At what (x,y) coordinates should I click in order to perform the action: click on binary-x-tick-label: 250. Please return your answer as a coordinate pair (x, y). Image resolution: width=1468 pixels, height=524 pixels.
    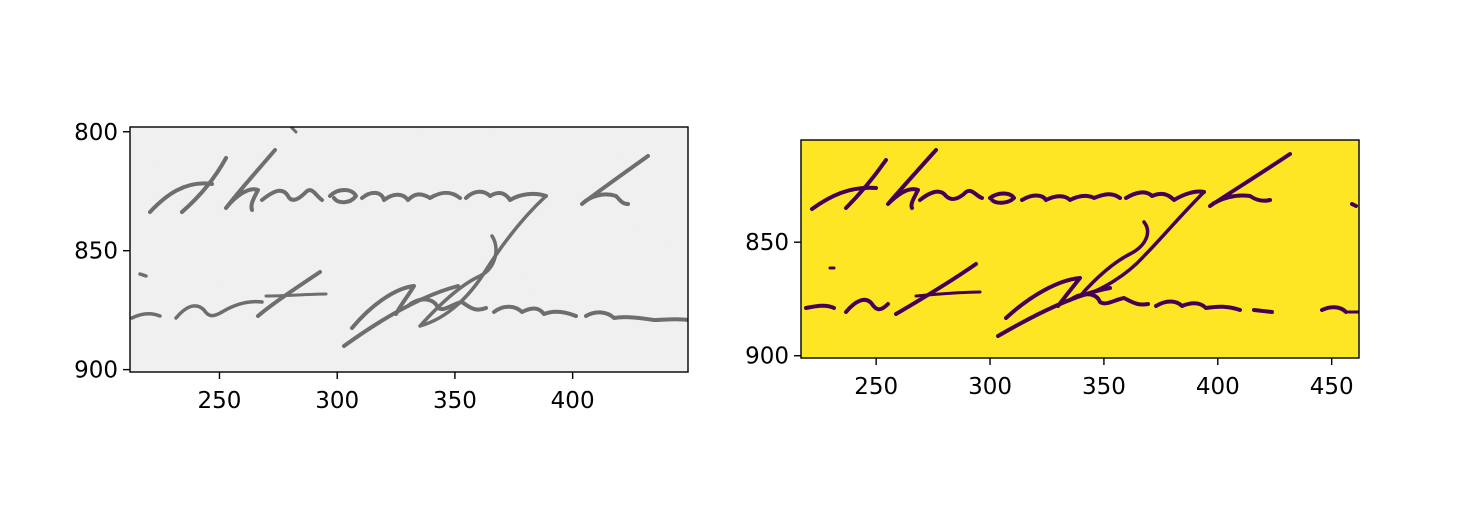
    Looking at the image, I should click on (876, 387).